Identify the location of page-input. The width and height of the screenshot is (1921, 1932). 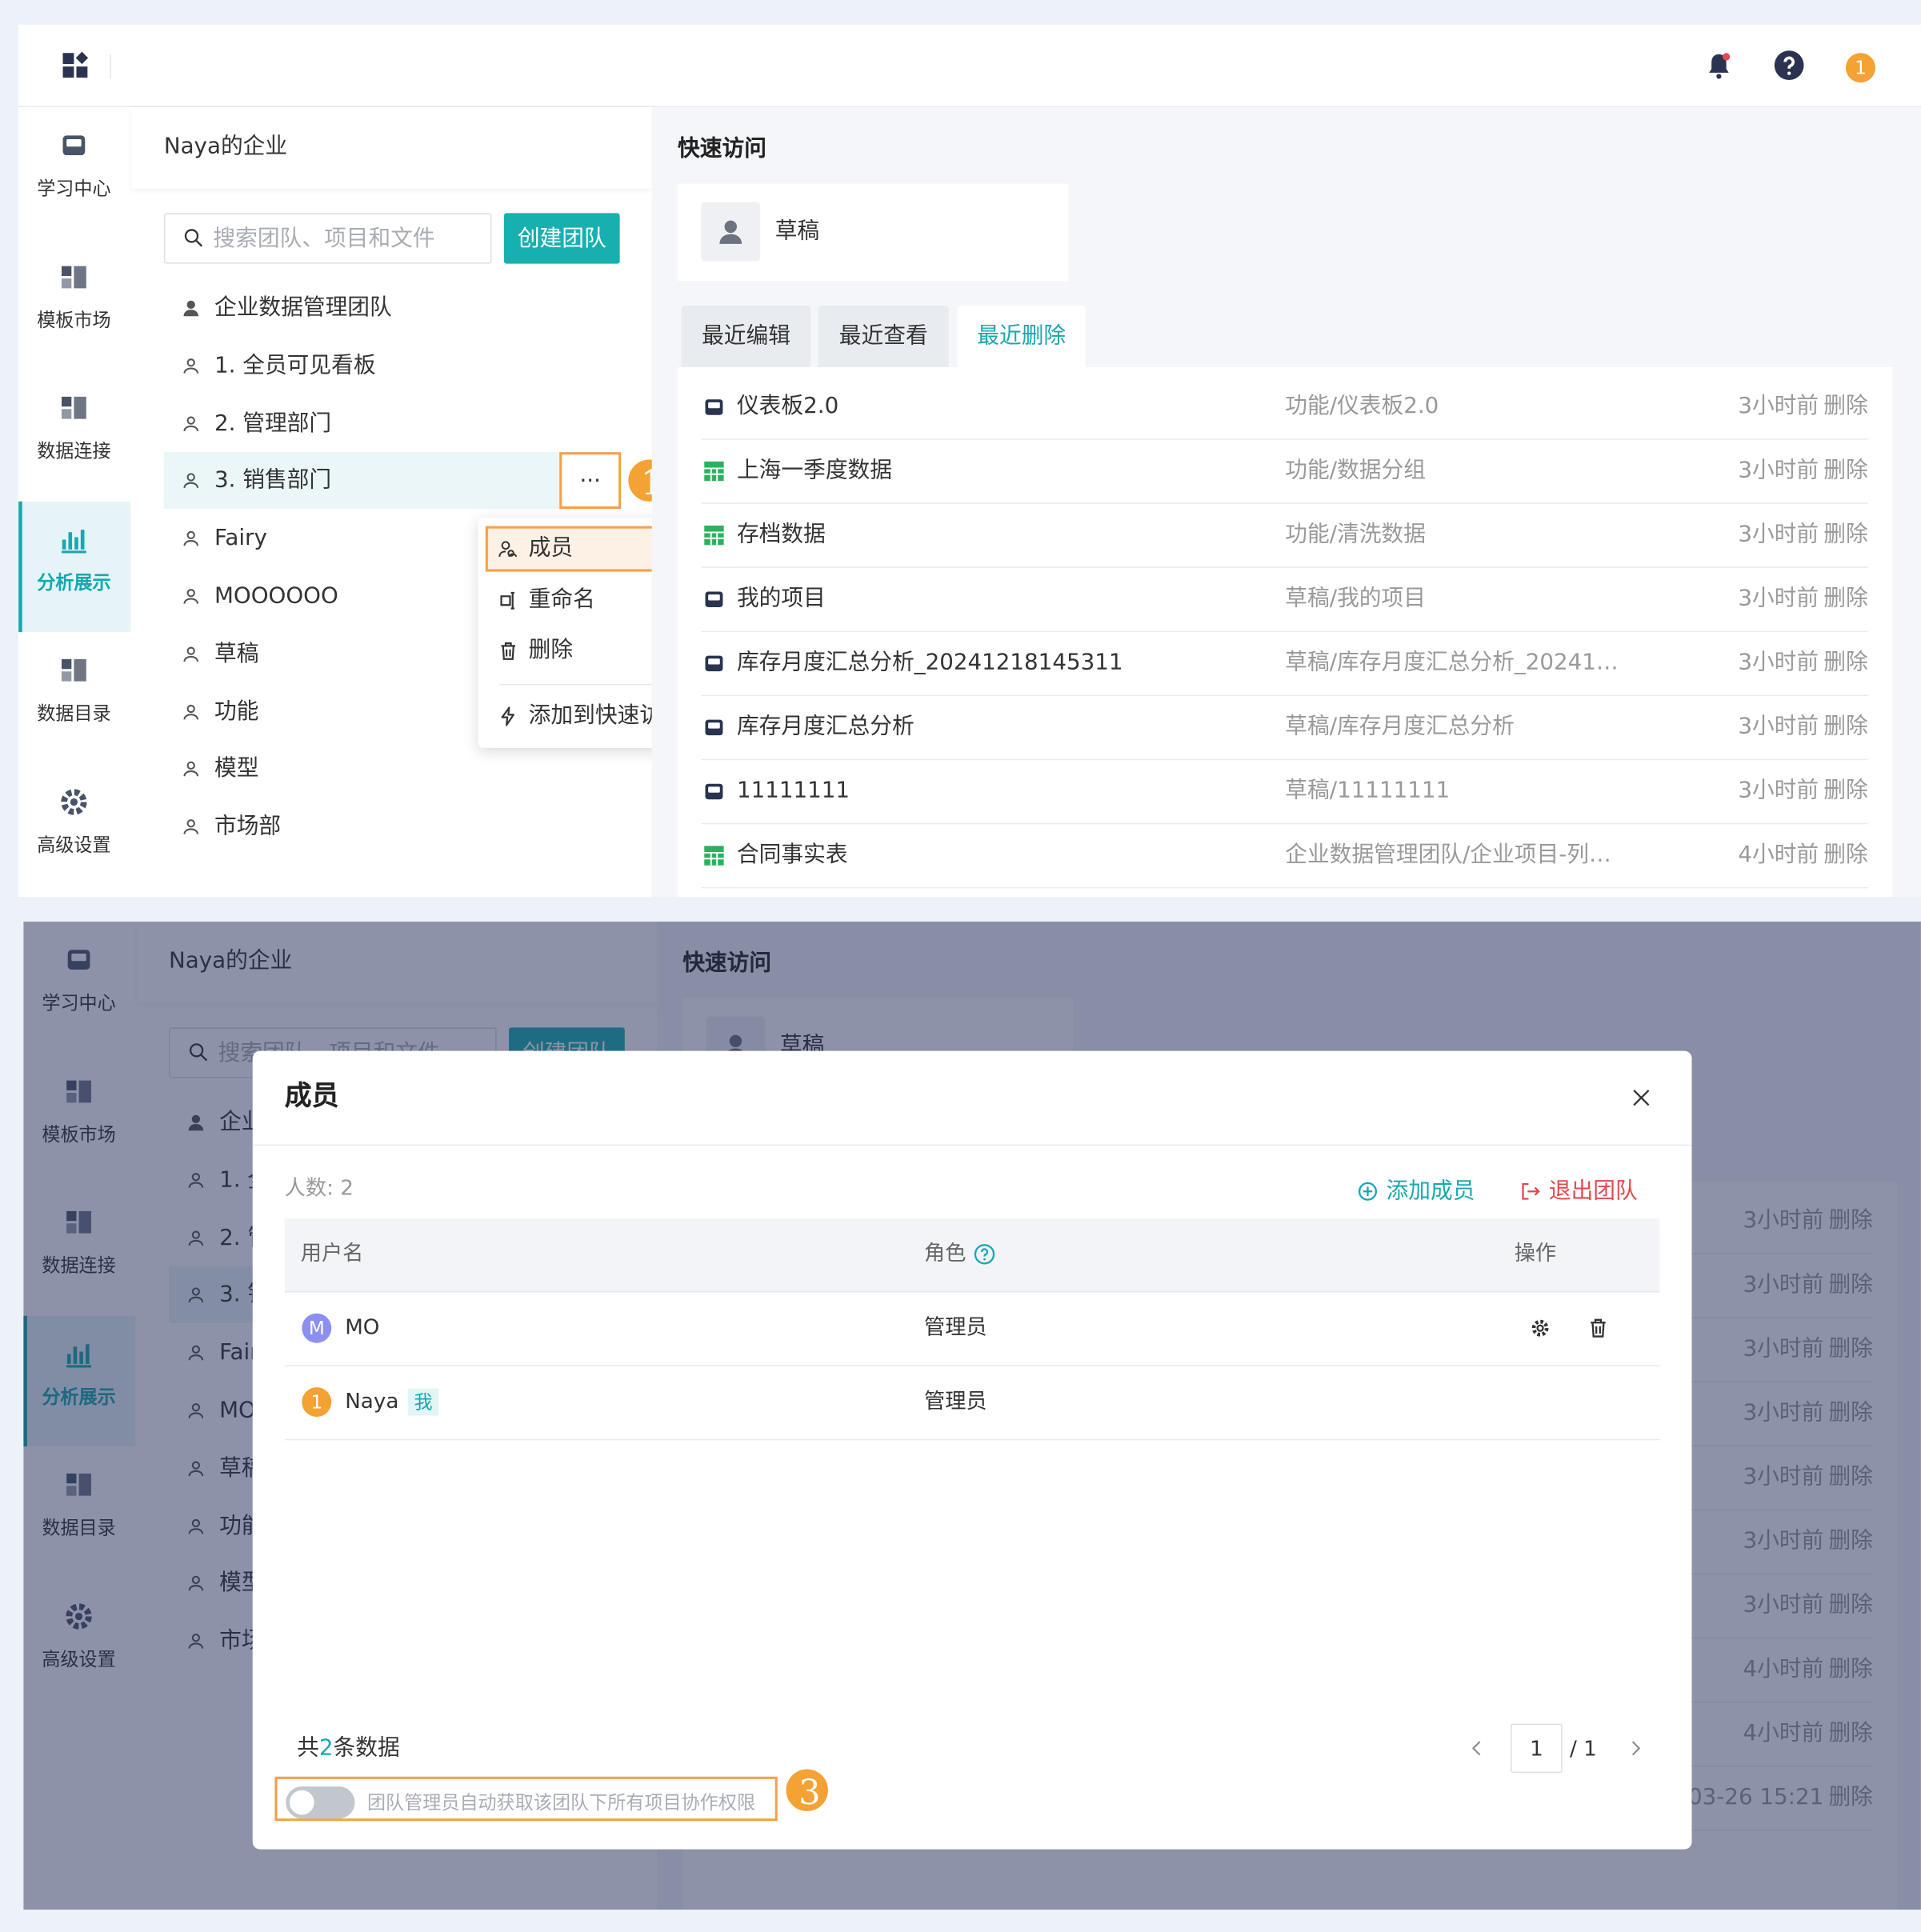
(1537, 1748).